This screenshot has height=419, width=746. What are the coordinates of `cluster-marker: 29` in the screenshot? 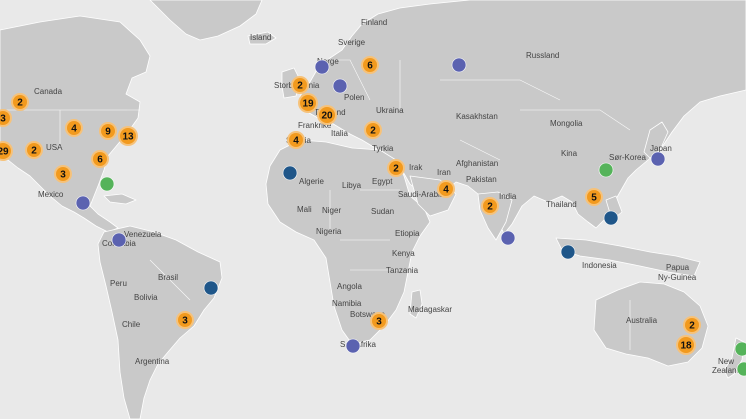 It's located at (6, 151).